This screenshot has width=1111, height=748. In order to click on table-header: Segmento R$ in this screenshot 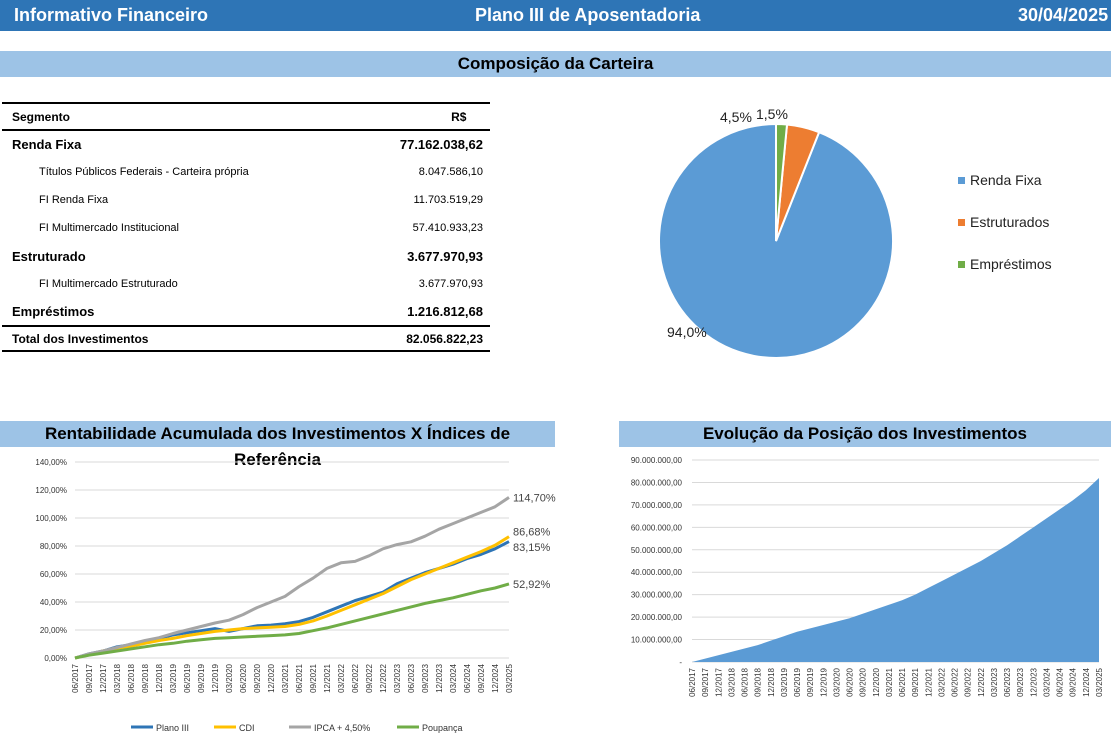, I will do `click(246, 116)`.